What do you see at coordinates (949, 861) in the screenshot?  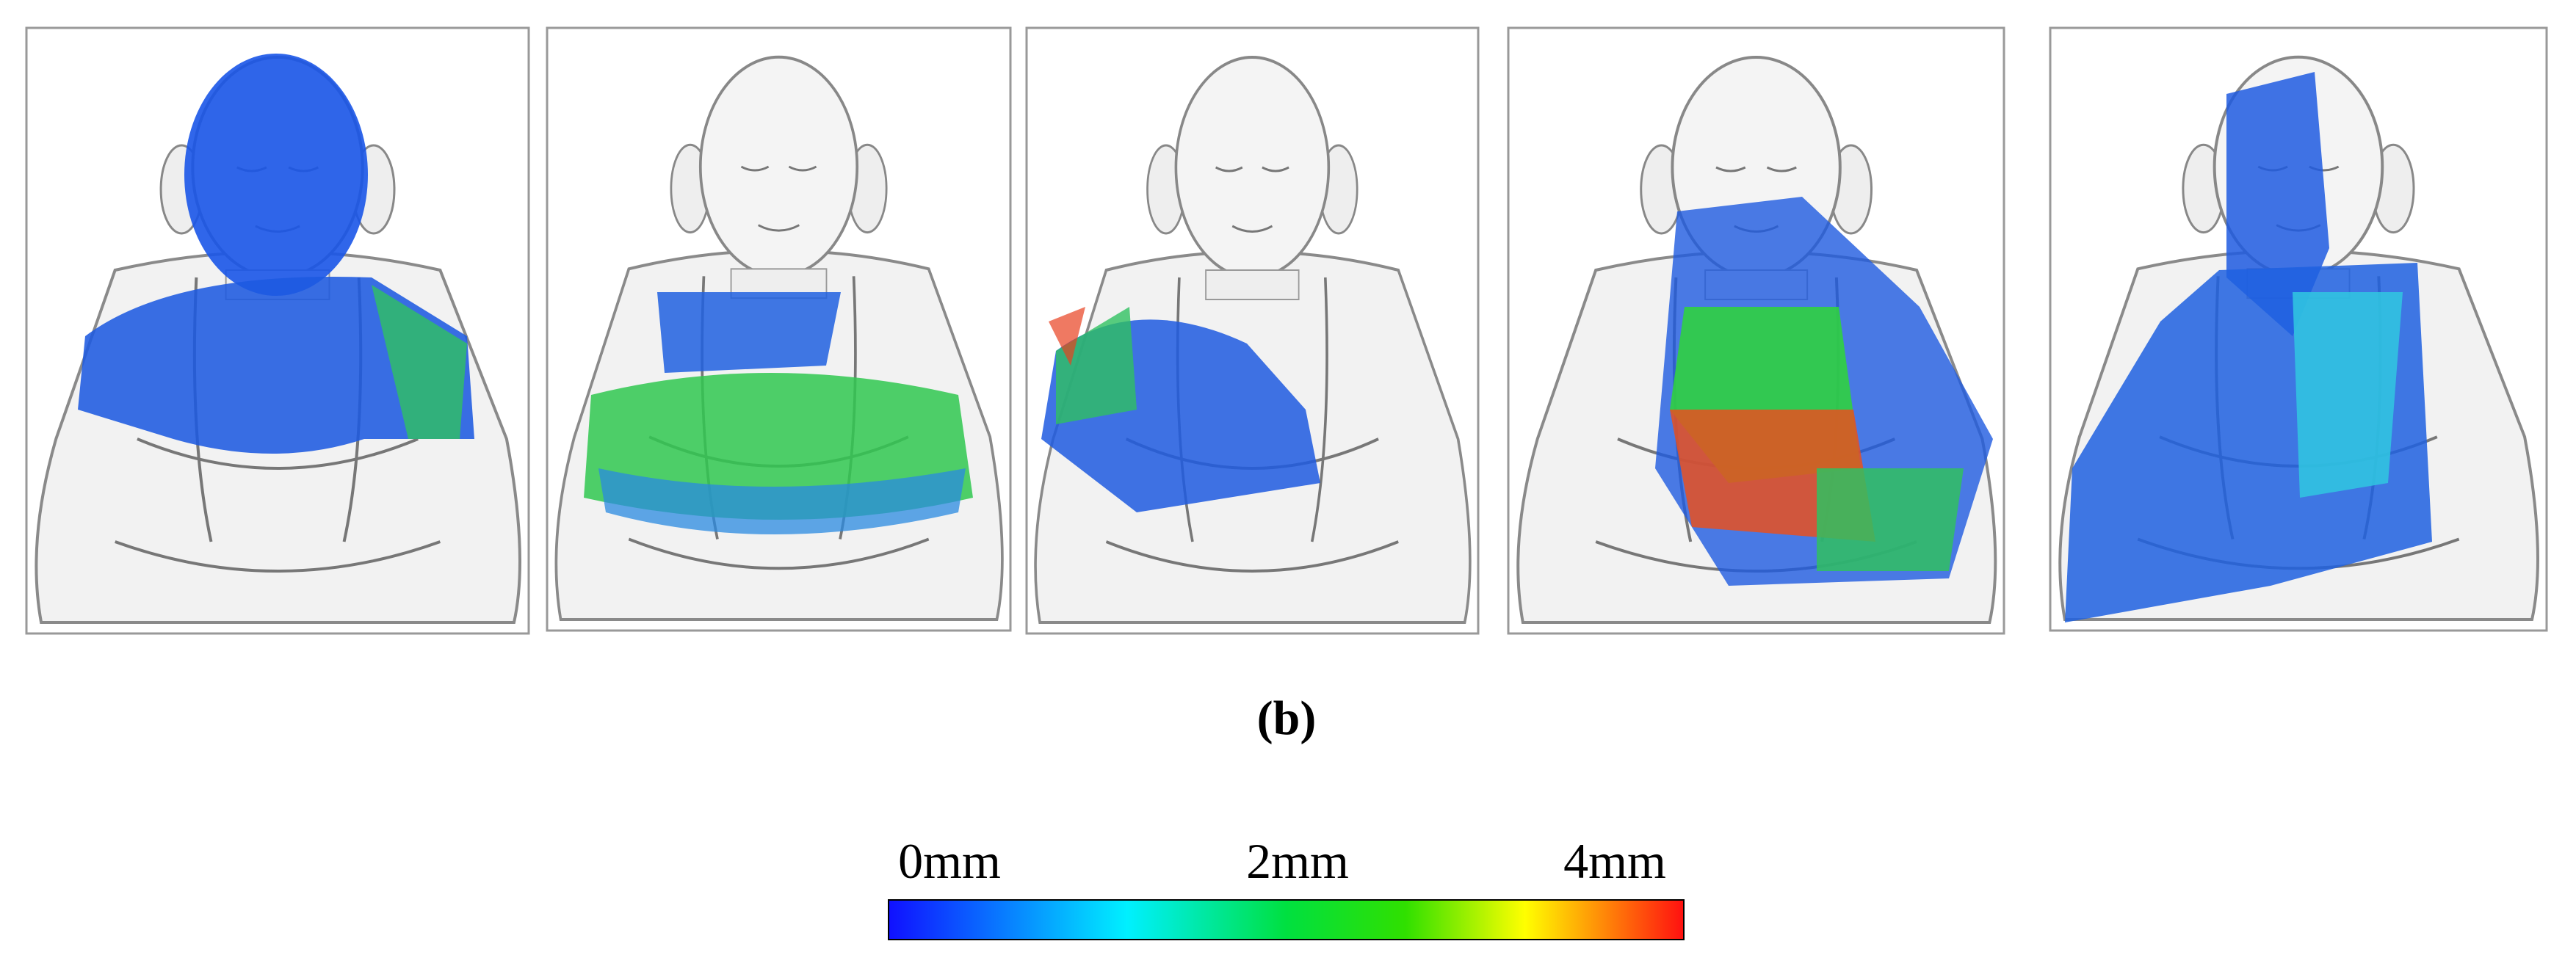 I see `colorbar-label: 0mm` at bounding box center [949, 861].